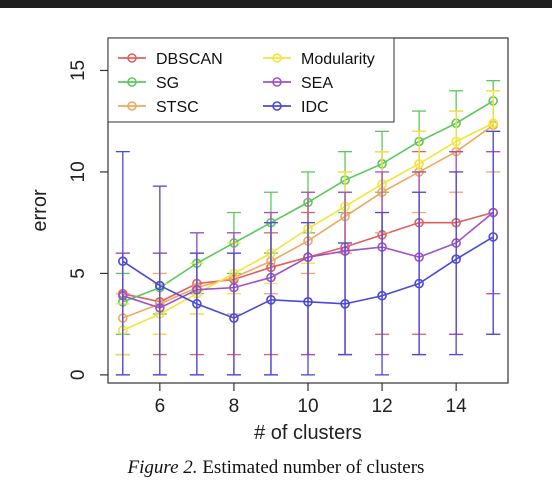  I want to click on legend-item-modularity: Modularity, so click(319, 59).